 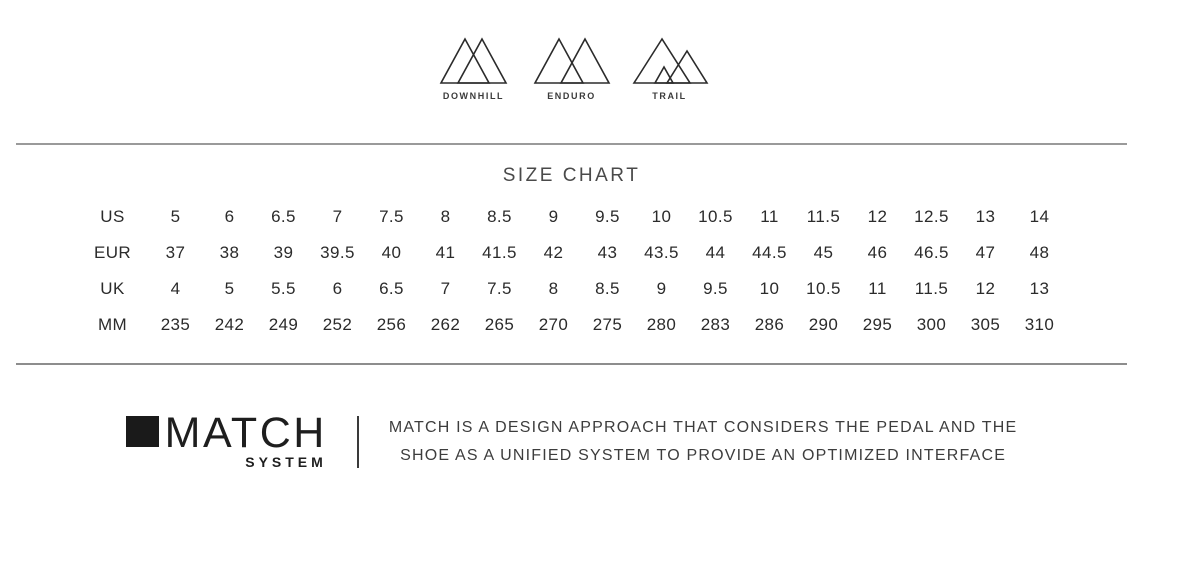 I want to click on category-enduro: ENDURO, so click(x=572, y=68).